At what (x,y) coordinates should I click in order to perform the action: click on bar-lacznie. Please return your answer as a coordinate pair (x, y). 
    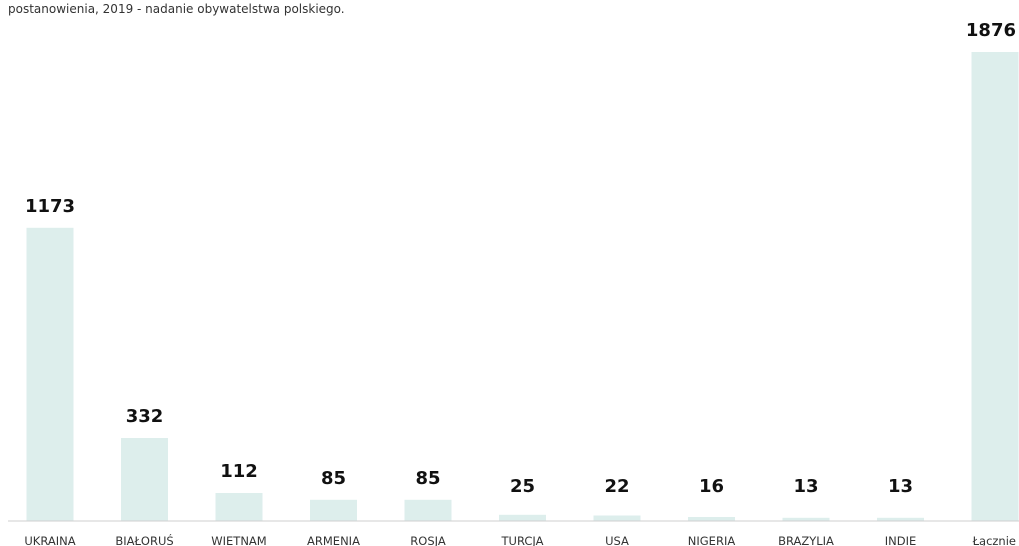
    Looking at the image, I should click on (995, 286).